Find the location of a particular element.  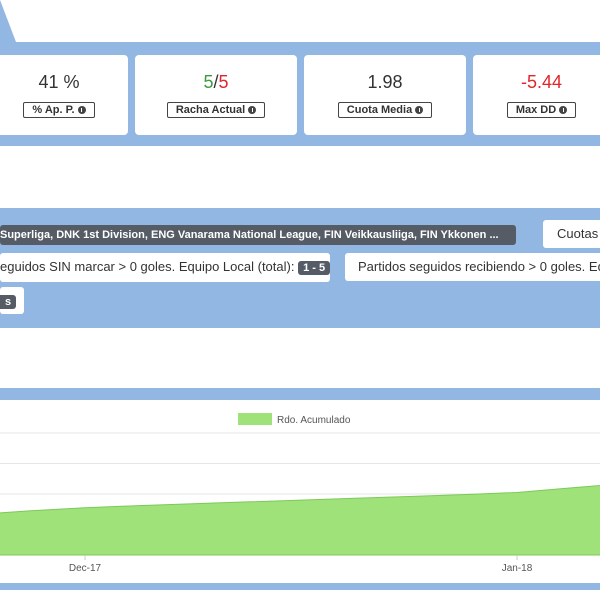

stat-value: 1.98 is located at coordinates (385, 83).